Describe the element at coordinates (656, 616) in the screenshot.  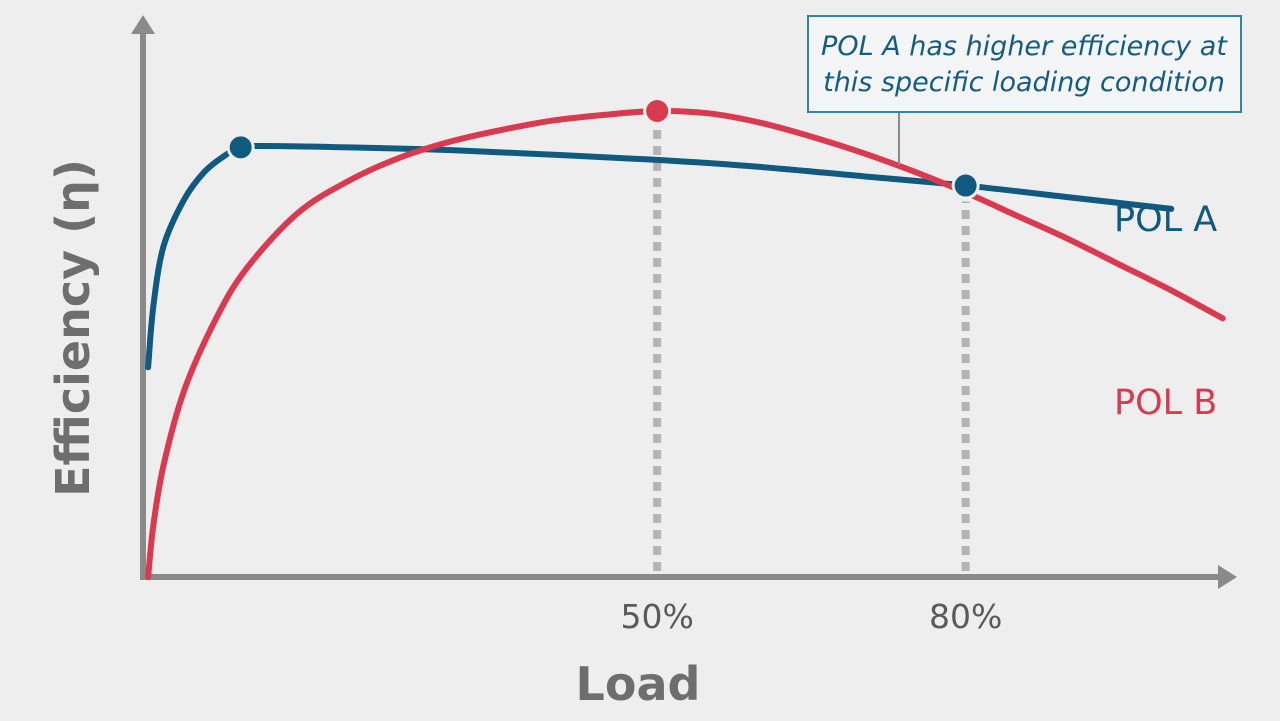
I see `x-tick-label-50: 50%` at that location.